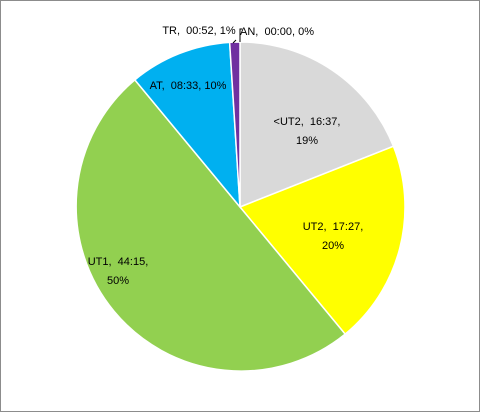 This screenshot has height=412, width=480. What do you see at coordinates (333, 246) in the screenshot?
I see `data-label-percent: 20%` at bounding box center [333, 246].